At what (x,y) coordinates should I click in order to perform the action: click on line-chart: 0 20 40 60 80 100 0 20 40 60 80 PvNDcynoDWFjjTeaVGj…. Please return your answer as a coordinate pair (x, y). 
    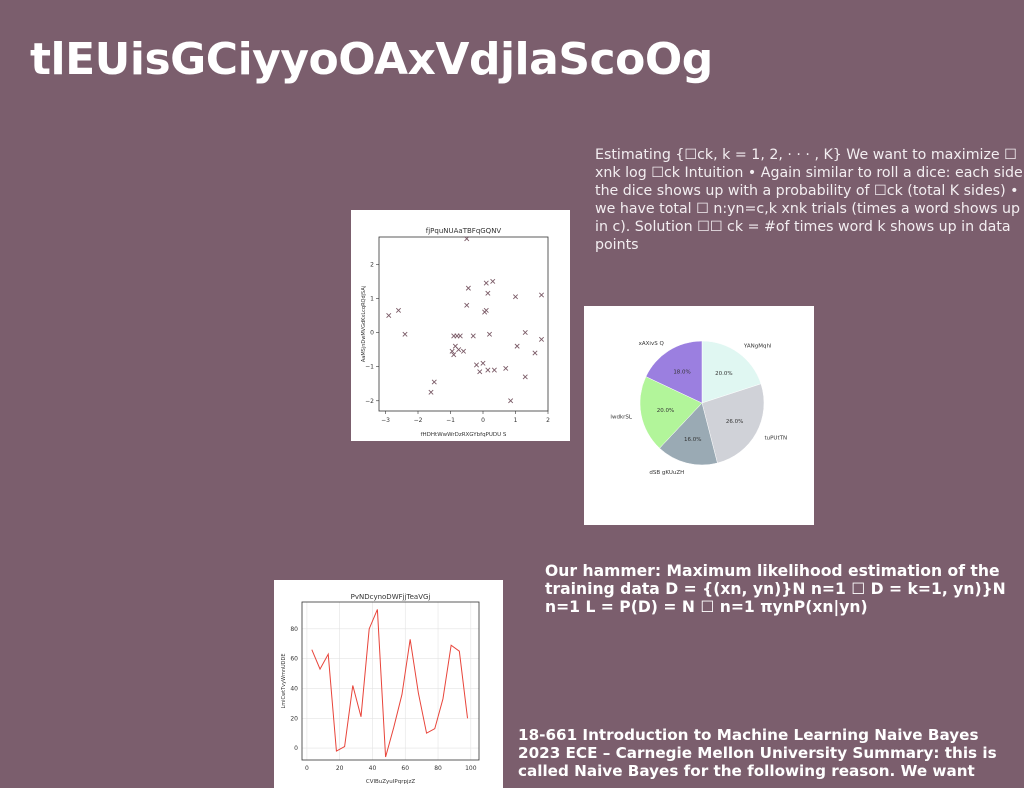
    Looking at the image, I should click on (388, 684).